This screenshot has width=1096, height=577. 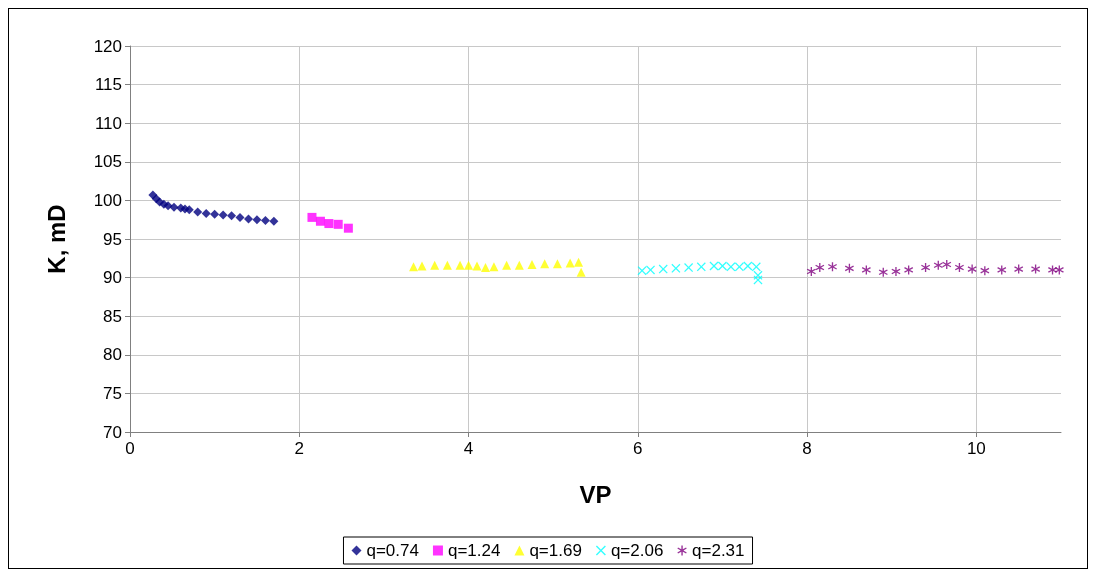 What do you see at coordinates (108, 123) in the screenshot?
I see `y-tick-label: 110` at bounding box center [108, 123].